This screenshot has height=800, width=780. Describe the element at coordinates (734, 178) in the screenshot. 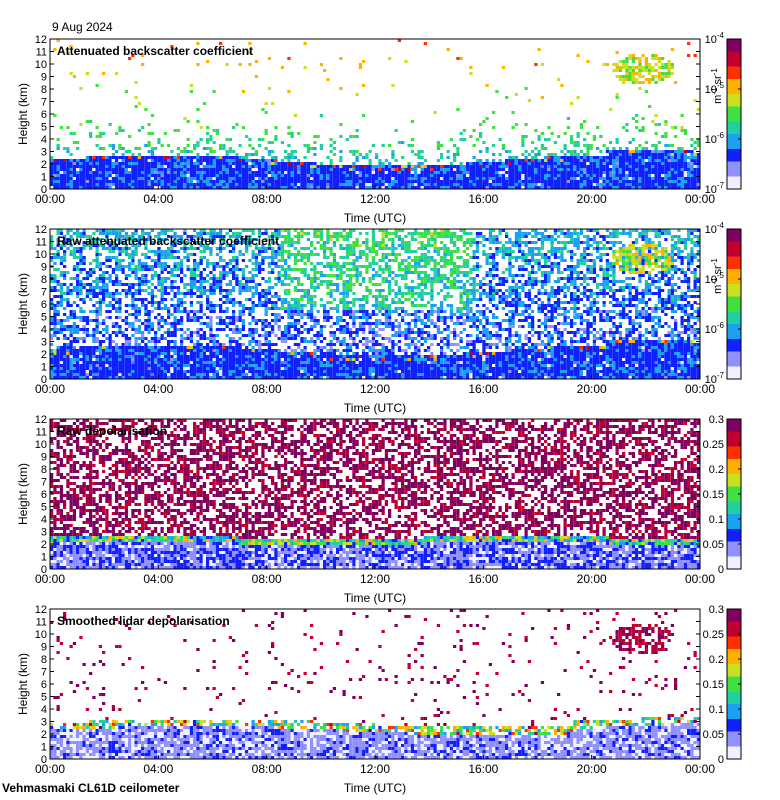

I see `colorbar-swatch` at that location.